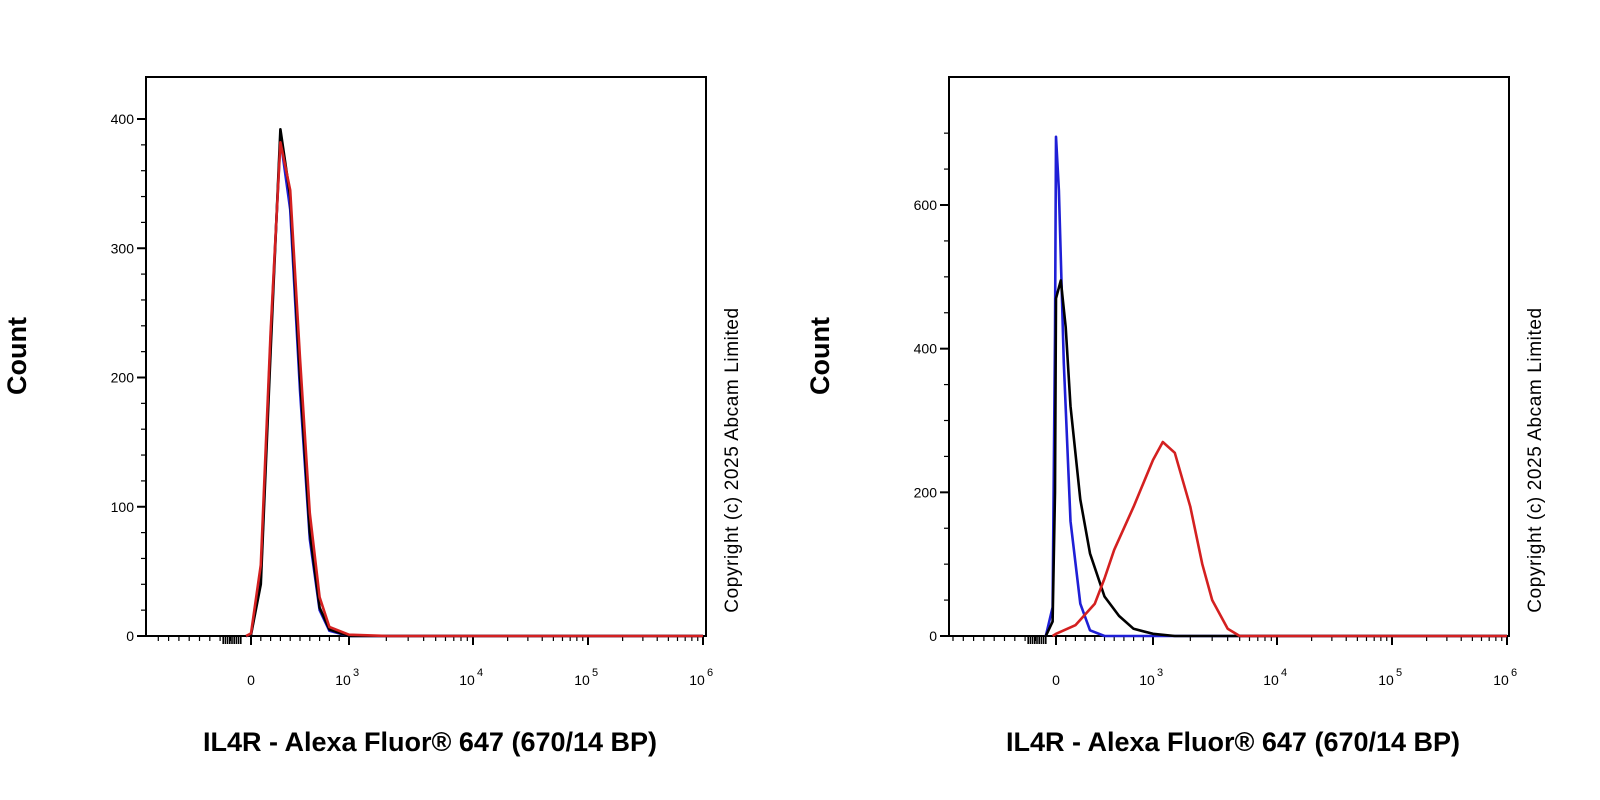  What do you see at coordinates (926, 205) in the screenshot?
I see `y-tick-label: 600` at bounding box center [926, 205].